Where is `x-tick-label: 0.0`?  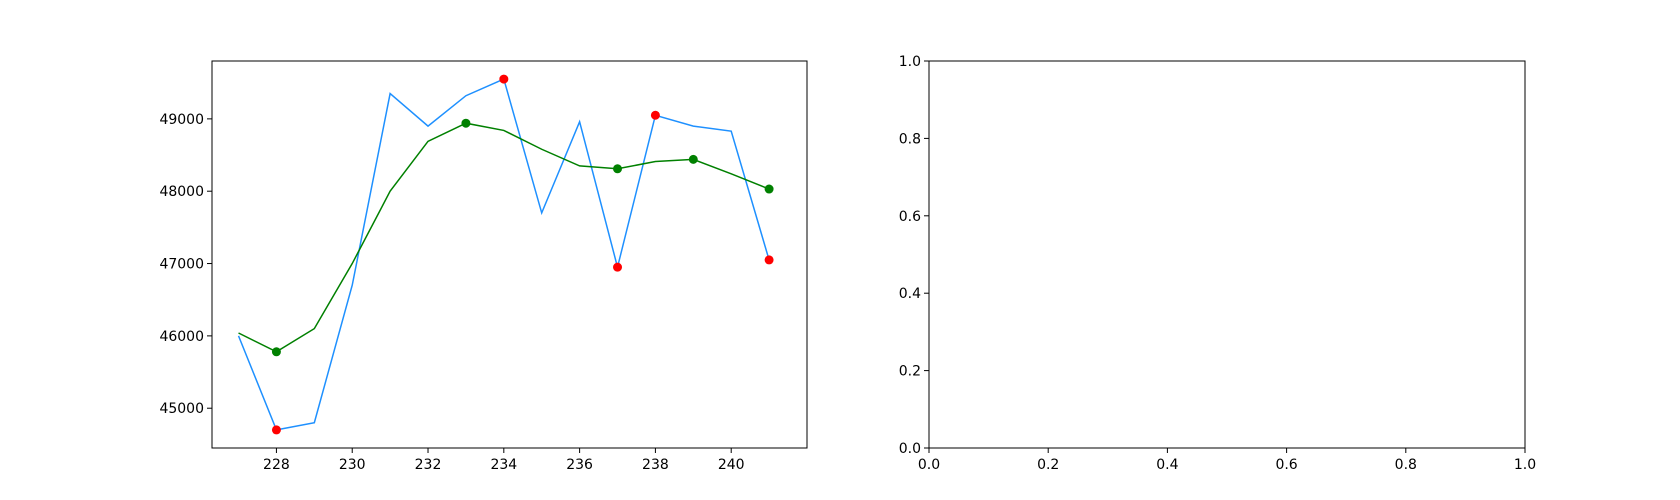
x-tick-label: 0.0 is located at coordinates (929, 465).